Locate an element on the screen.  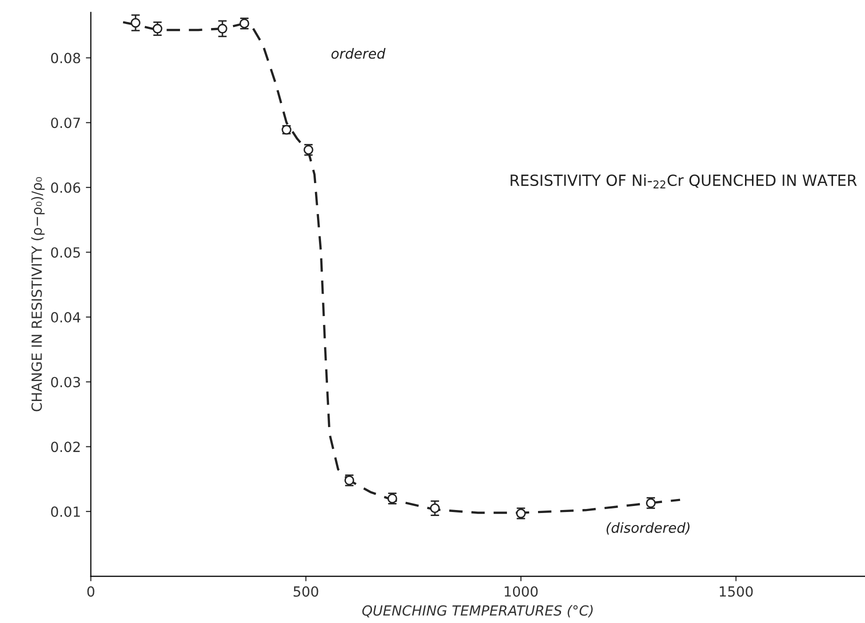
y-axis-title: CHANGE IN RESISTIVITY (ρ−ρ₀)/ρ₀ is located at coordinates (38, 294).